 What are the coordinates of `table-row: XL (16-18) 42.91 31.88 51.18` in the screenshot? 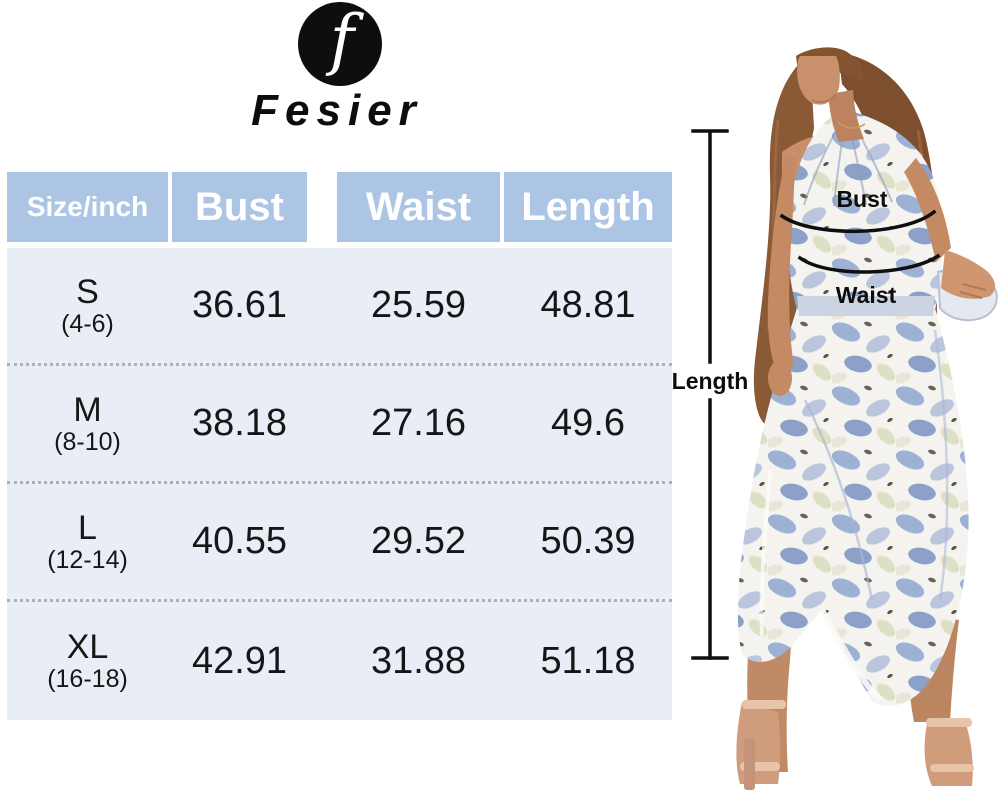 It's located at (339, 661).